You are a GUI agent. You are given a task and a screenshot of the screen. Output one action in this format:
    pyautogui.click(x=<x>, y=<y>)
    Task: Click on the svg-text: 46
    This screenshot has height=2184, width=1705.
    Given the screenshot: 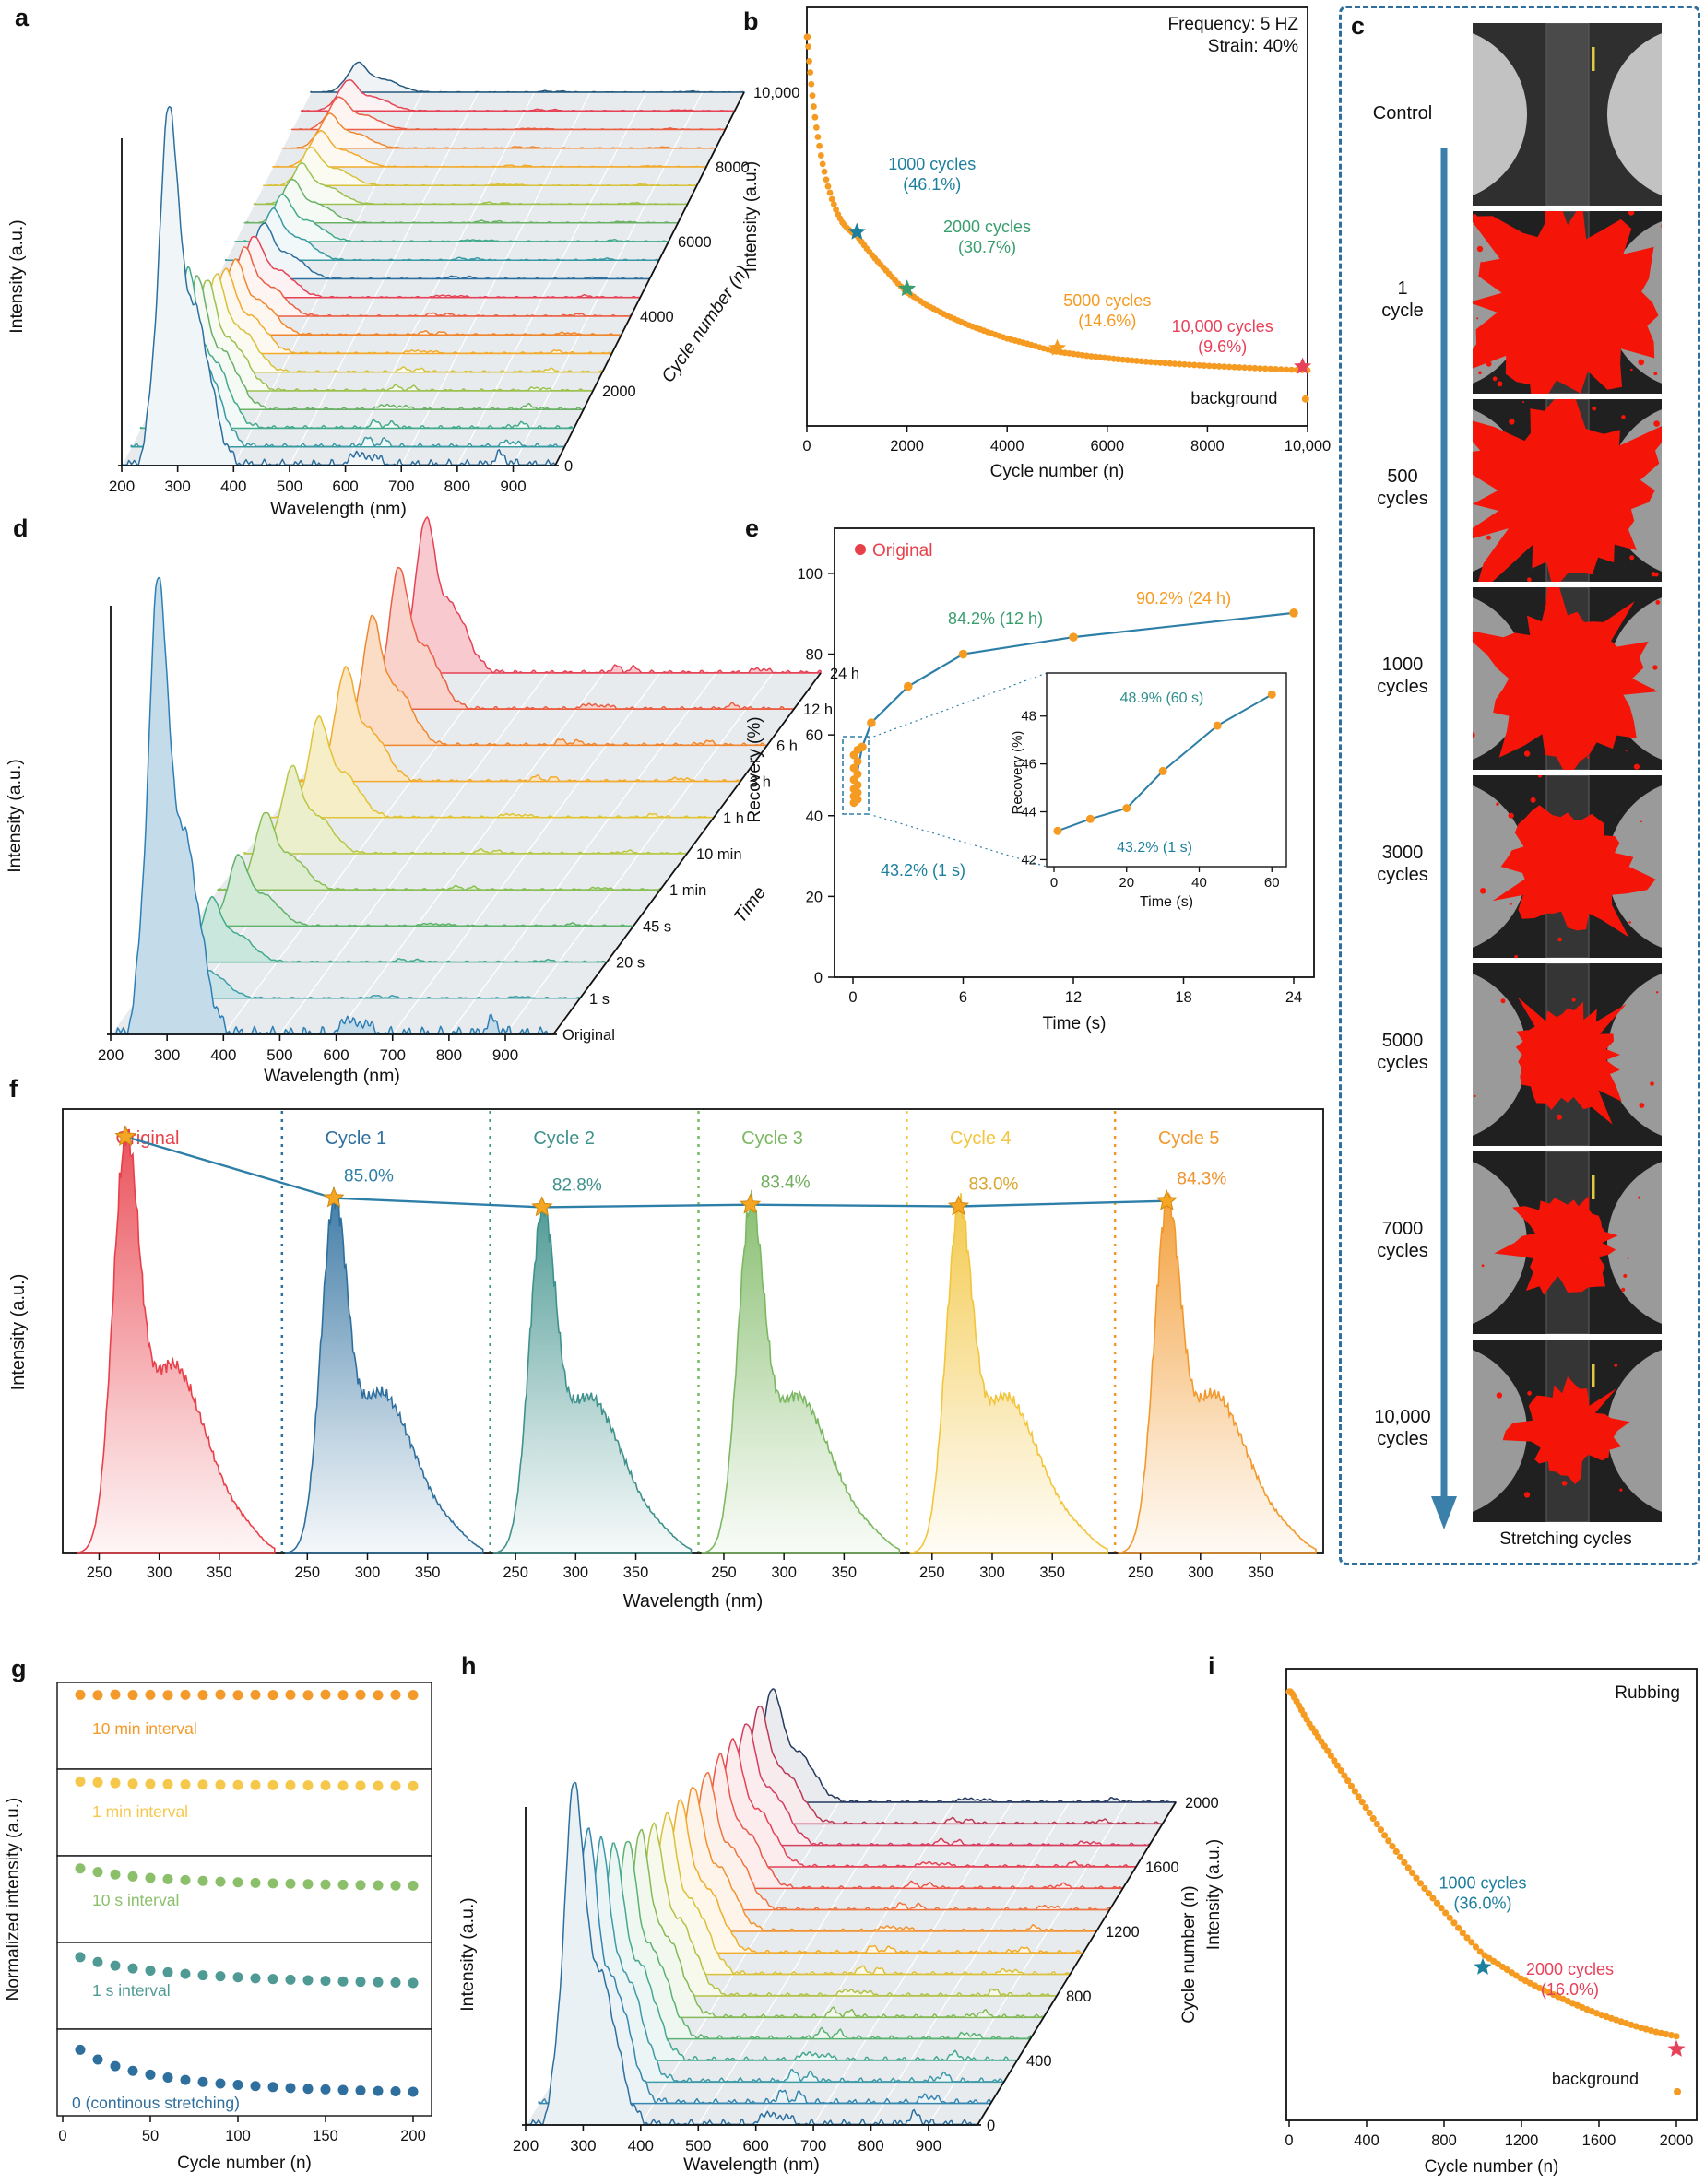 What is the action you would take?
    pyautogui.click(x=1028, y=765)
    